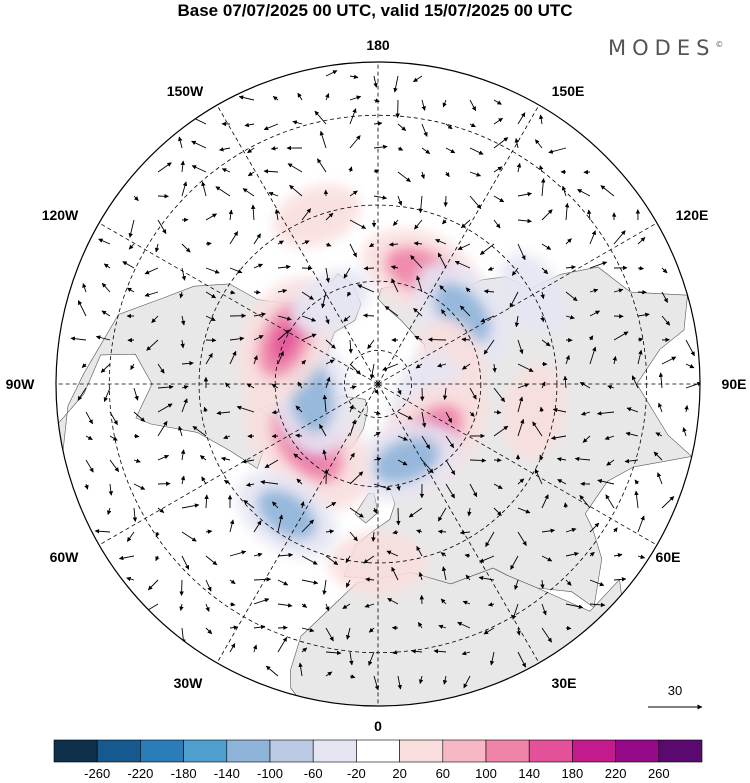  Describe the element at coordinates (668, 557) in the screenshot. I see `lon-label-60e: 60E` at that location.